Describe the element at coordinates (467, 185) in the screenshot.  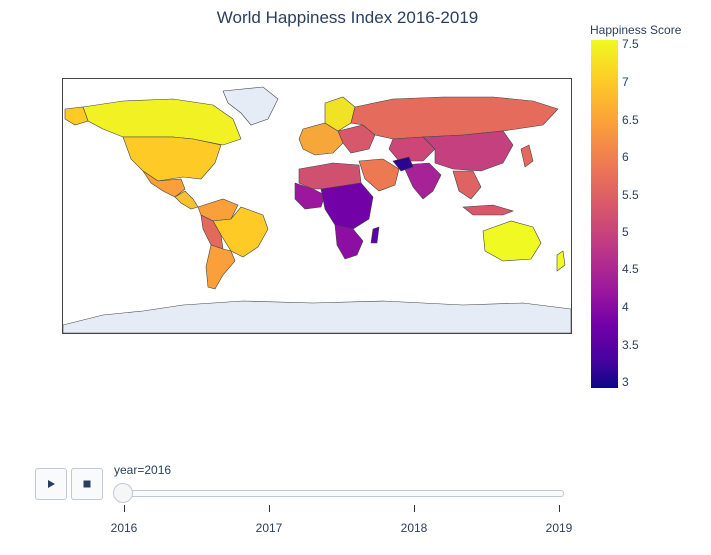
I see `region-southeast-asia` at that location.